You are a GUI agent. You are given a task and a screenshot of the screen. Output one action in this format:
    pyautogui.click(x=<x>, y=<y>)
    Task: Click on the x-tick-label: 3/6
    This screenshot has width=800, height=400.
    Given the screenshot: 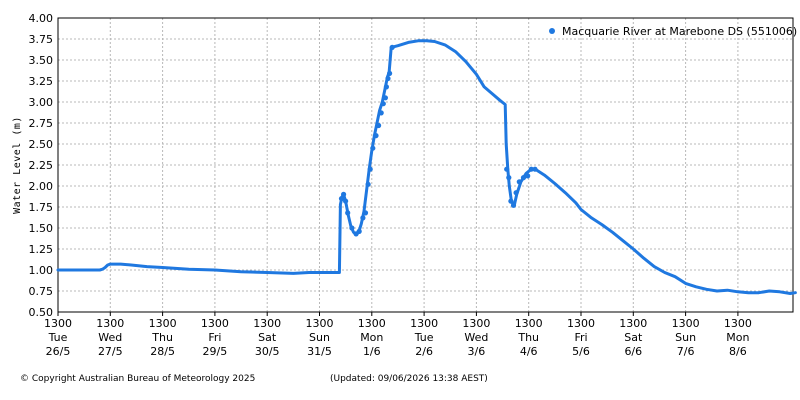 What is the action you would take?
    pyautogui.click(x=477, y=351)
    